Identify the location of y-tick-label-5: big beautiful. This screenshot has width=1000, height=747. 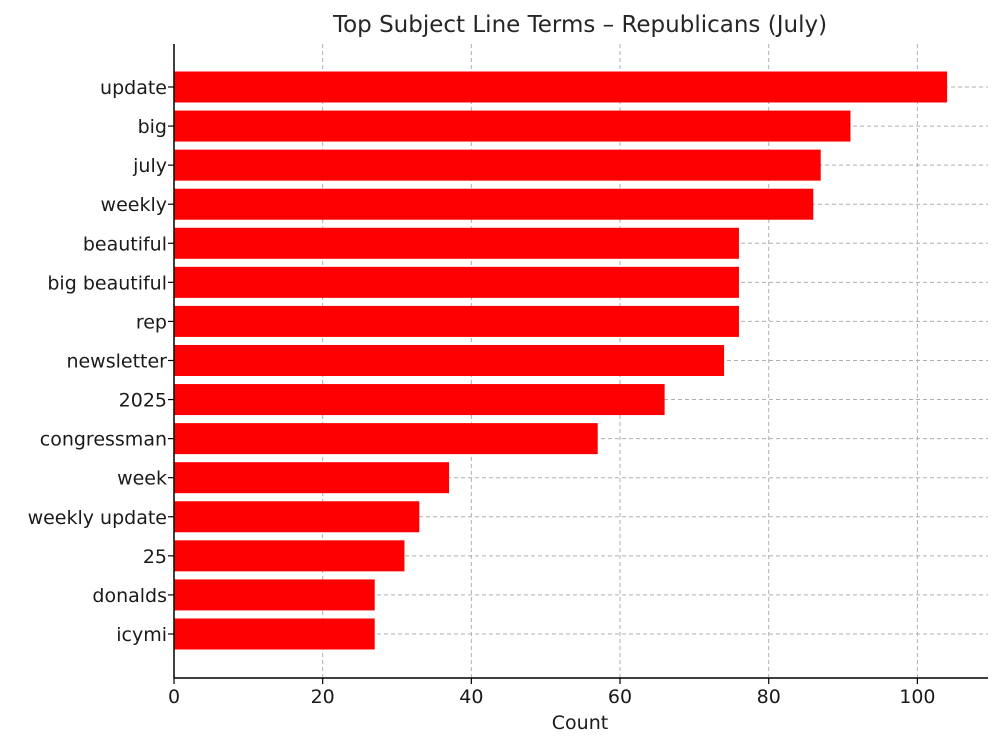
(107, 283).